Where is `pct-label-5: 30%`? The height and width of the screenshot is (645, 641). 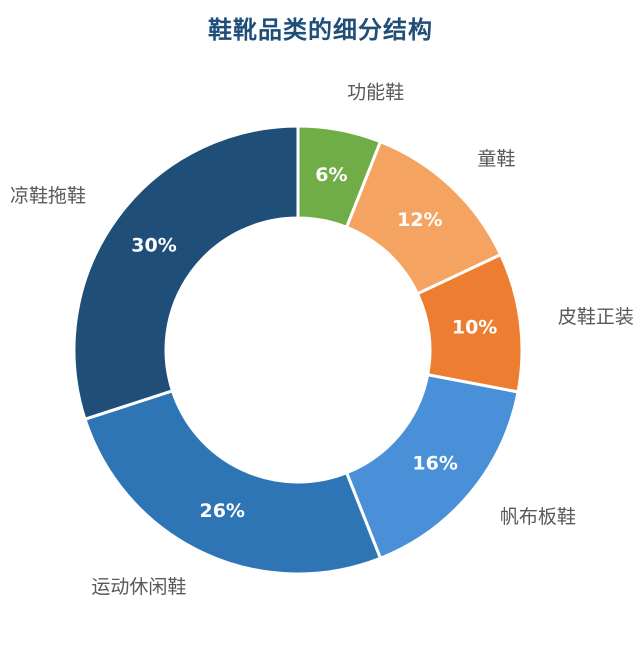 pct-label-5: 30% is located at coordinates (153, 245).